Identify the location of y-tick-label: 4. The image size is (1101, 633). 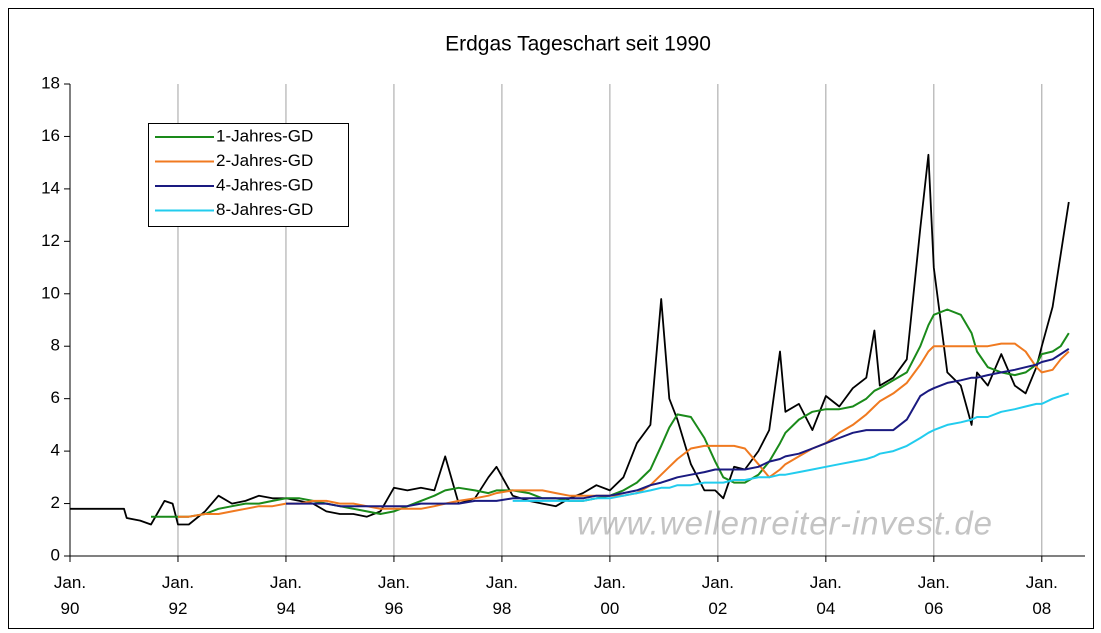
(55, 450).